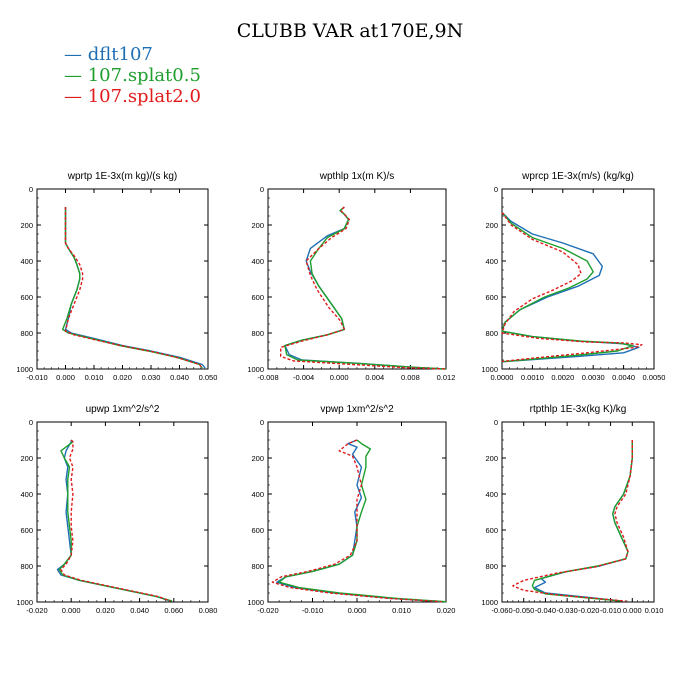 Image resolution: width=700 pixels, height=700 pixels. I want to click on legend-entry-splat0.5: — 107.splat0.5, so click(132, 75).